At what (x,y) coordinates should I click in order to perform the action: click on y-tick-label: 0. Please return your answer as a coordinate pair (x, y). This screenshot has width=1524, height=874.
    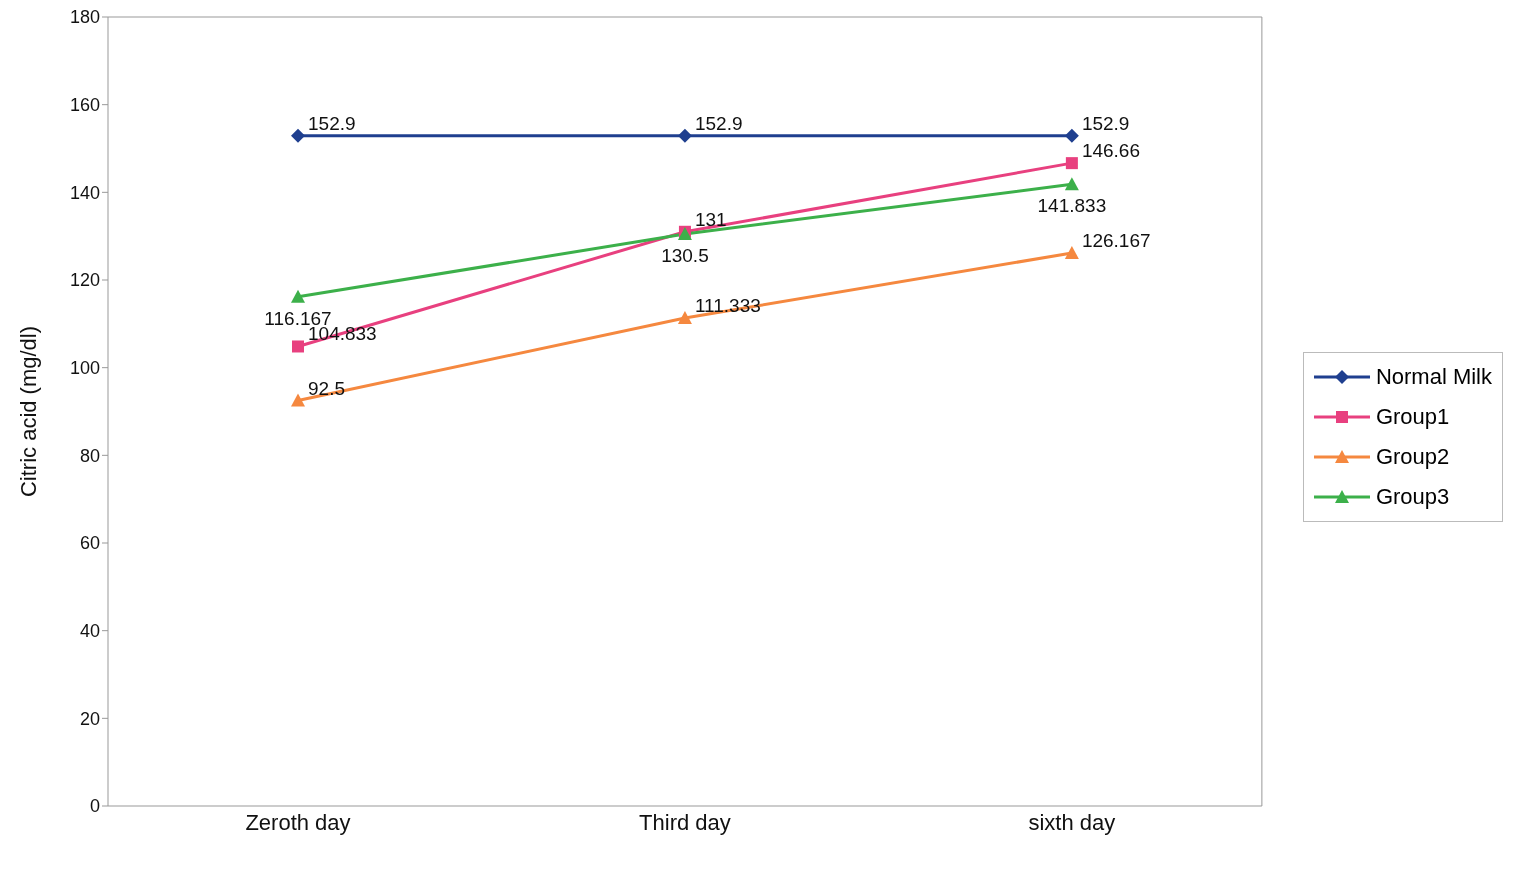
    Looking at the image, I should click on (94, 806).